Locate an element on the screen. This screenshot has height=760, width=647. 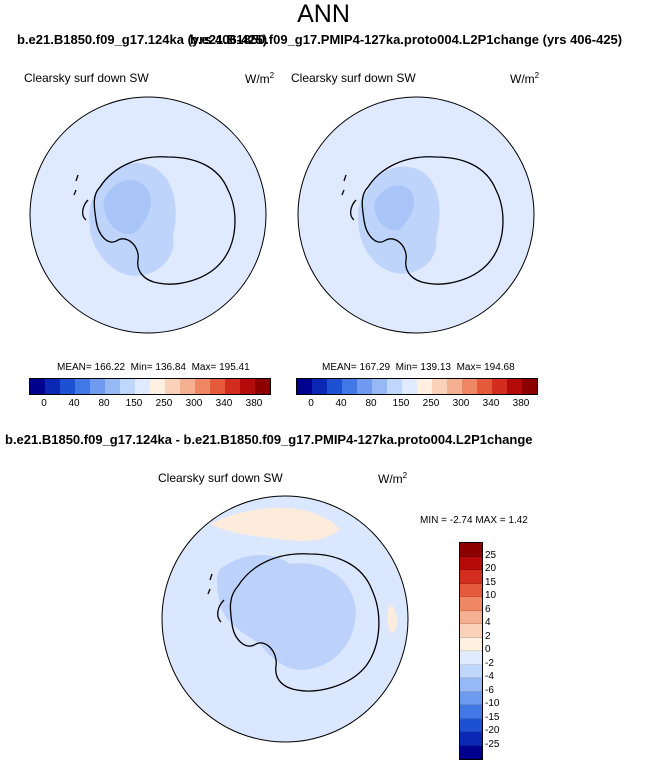
figure-title: ANN is located at coordinates (323, 14).